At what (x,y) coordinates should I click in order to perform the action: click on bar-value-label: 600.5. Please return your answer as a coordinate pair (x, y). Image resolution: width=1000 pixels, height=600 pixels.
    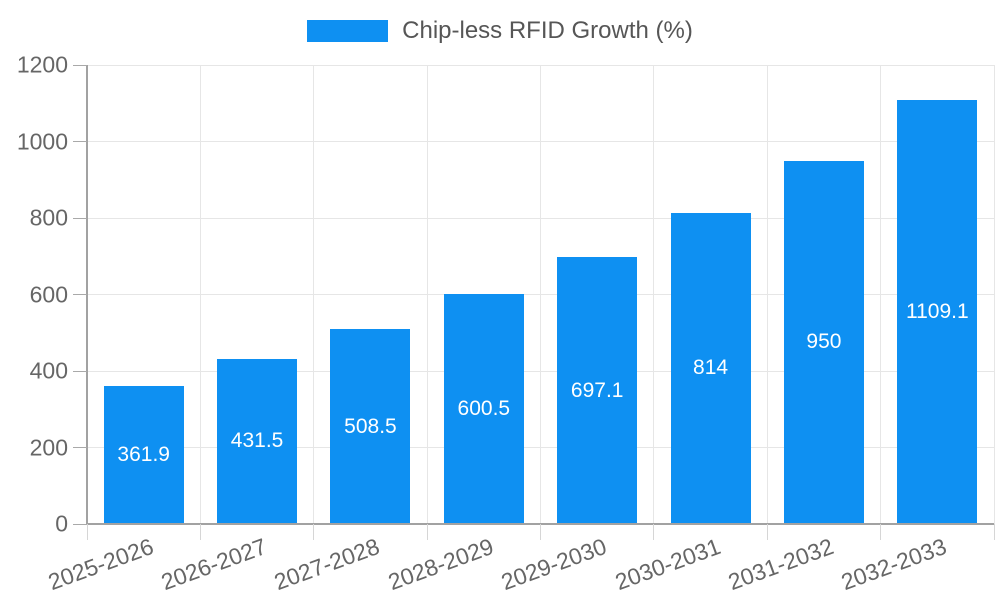
    Looking at the image, I should click on (484, 409).